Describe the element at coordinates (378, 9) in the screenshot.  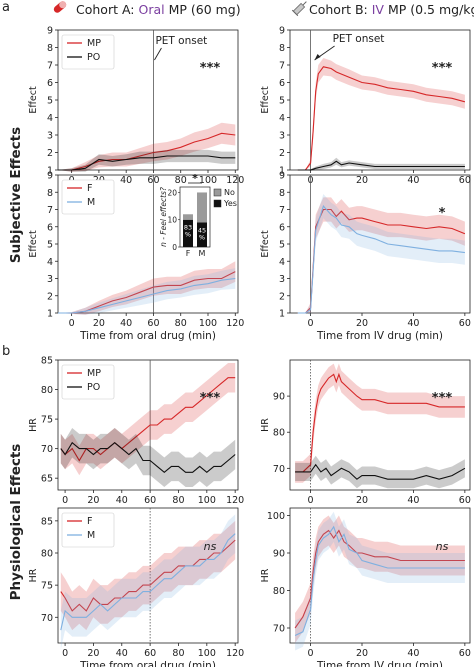
I see `cohort-b-route: IV` at that location.